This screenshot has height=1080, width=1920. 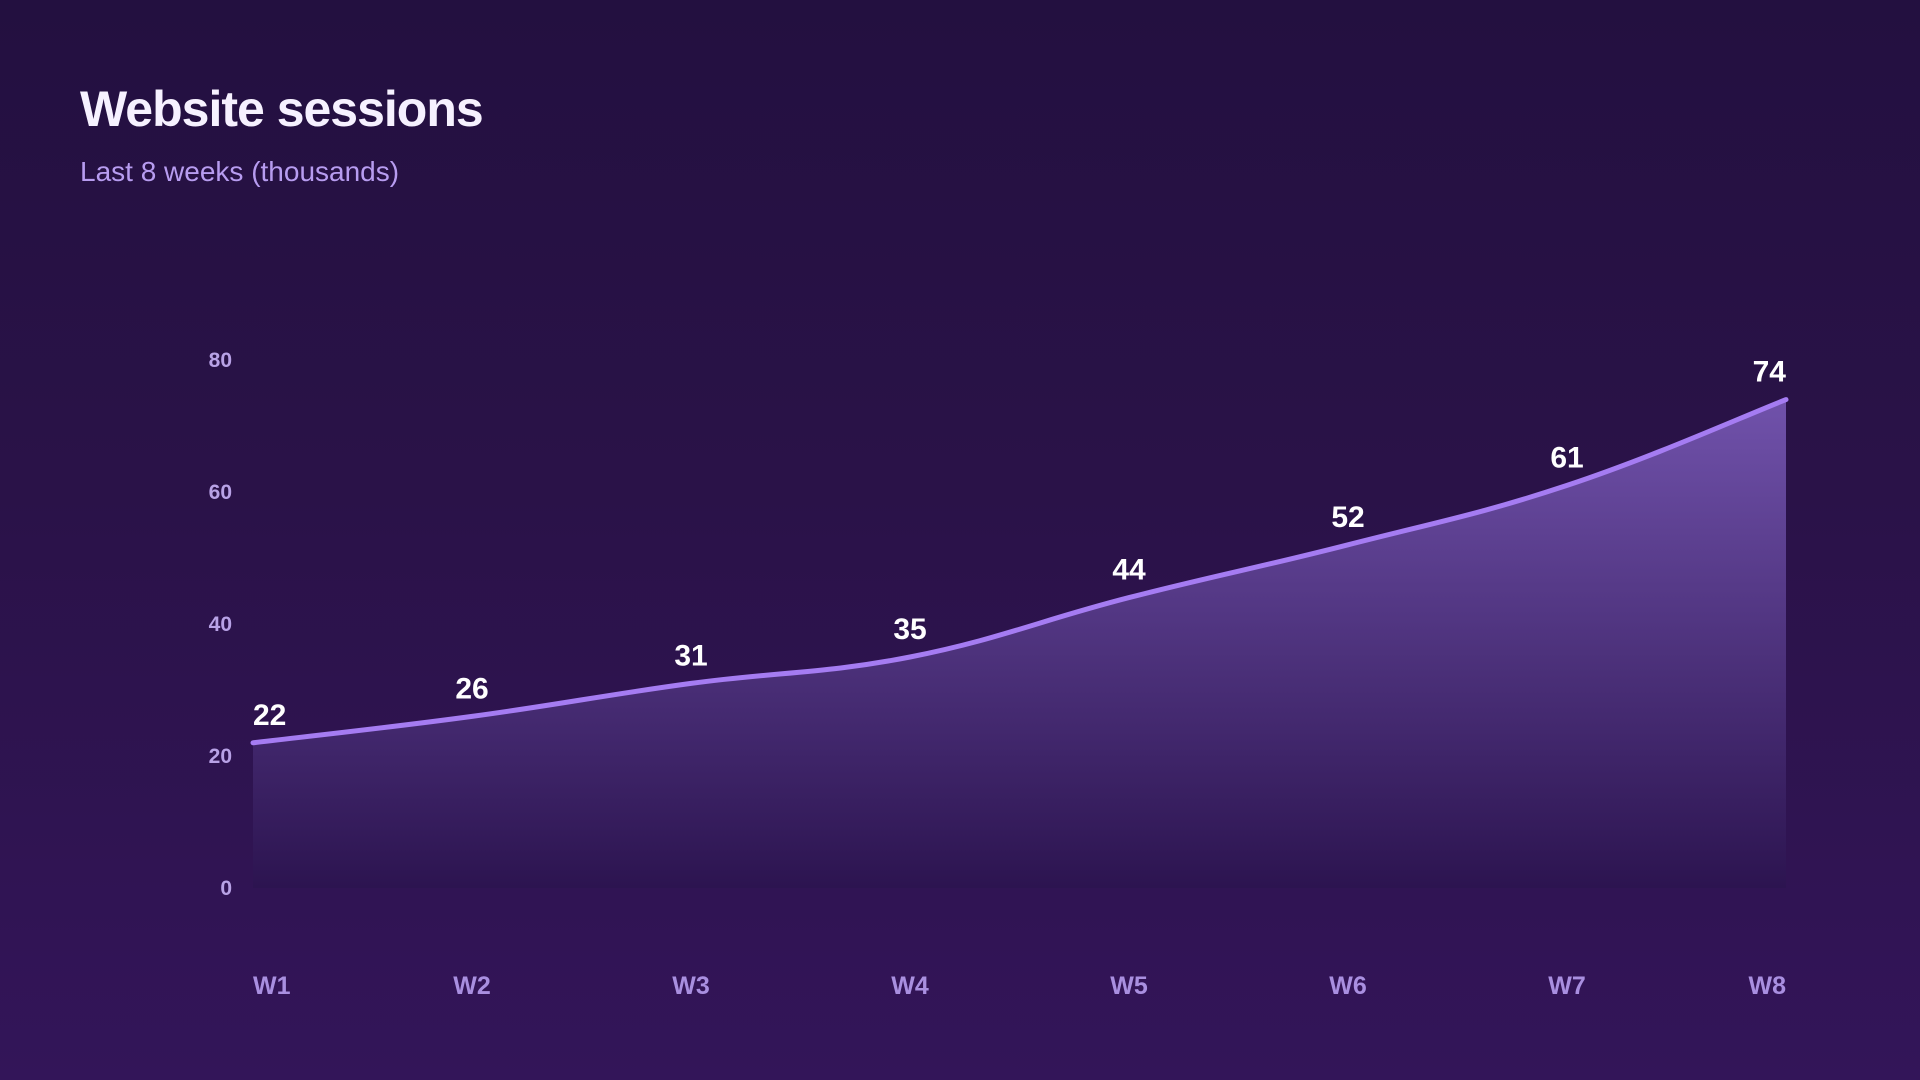 I want to click on y-axis: 0 20 40 60 80, so click(x=220, y=624).